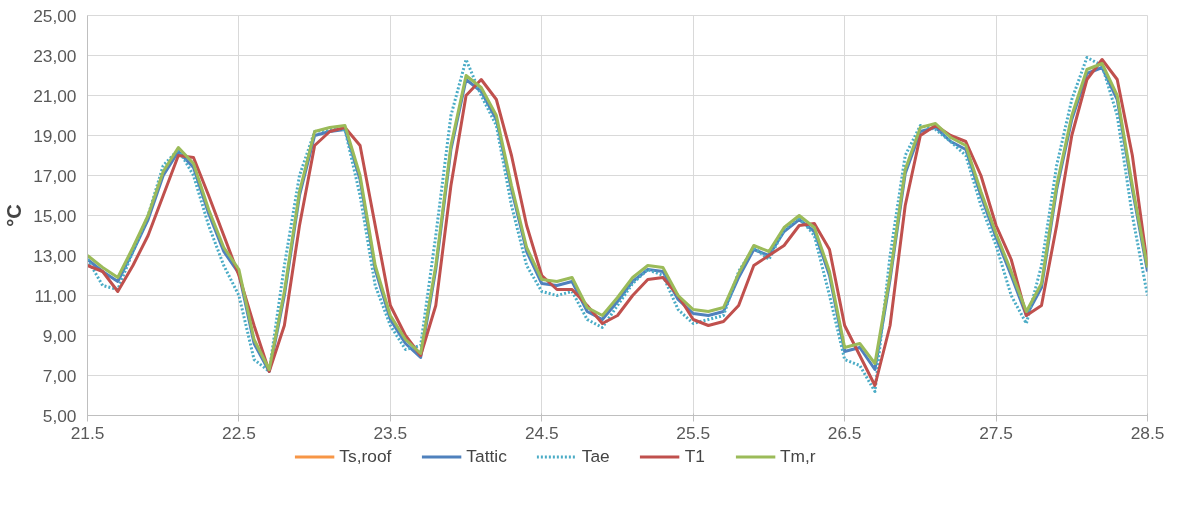  I want to click on y-axis-title: °C, so click(14, 215).